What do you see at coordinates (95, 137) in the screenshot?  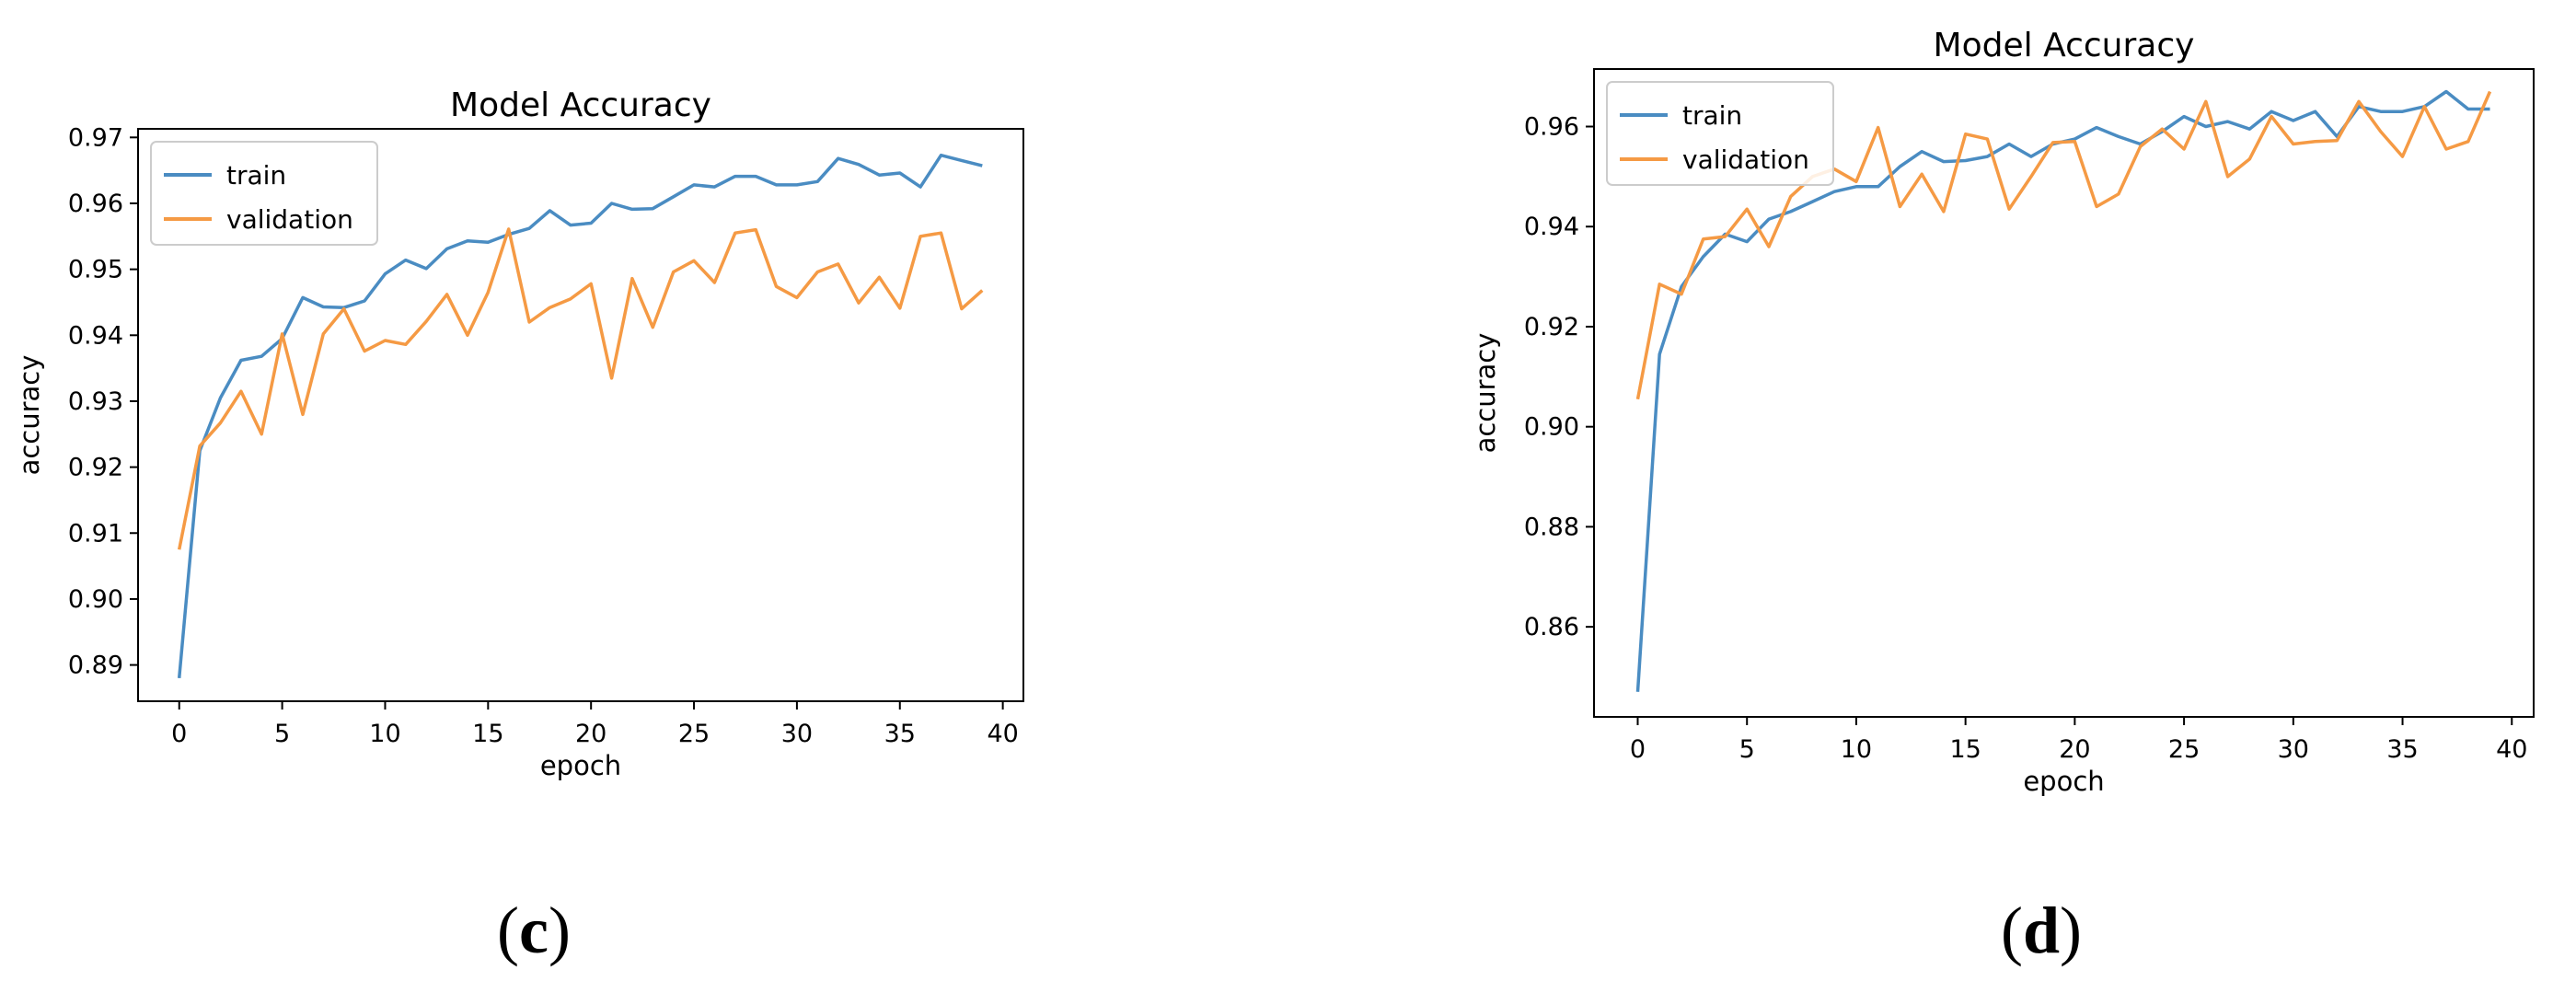 I see `y-tick-label: 0.97` at bounding box center [95, 137].